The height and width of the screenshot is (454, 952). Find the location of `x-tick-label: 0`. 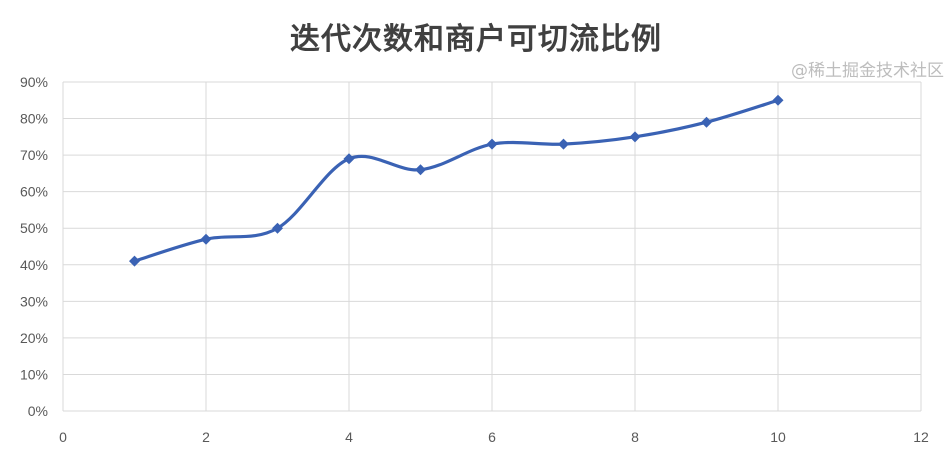

x-tick-label: 0 is located at coordinates (63, 437).